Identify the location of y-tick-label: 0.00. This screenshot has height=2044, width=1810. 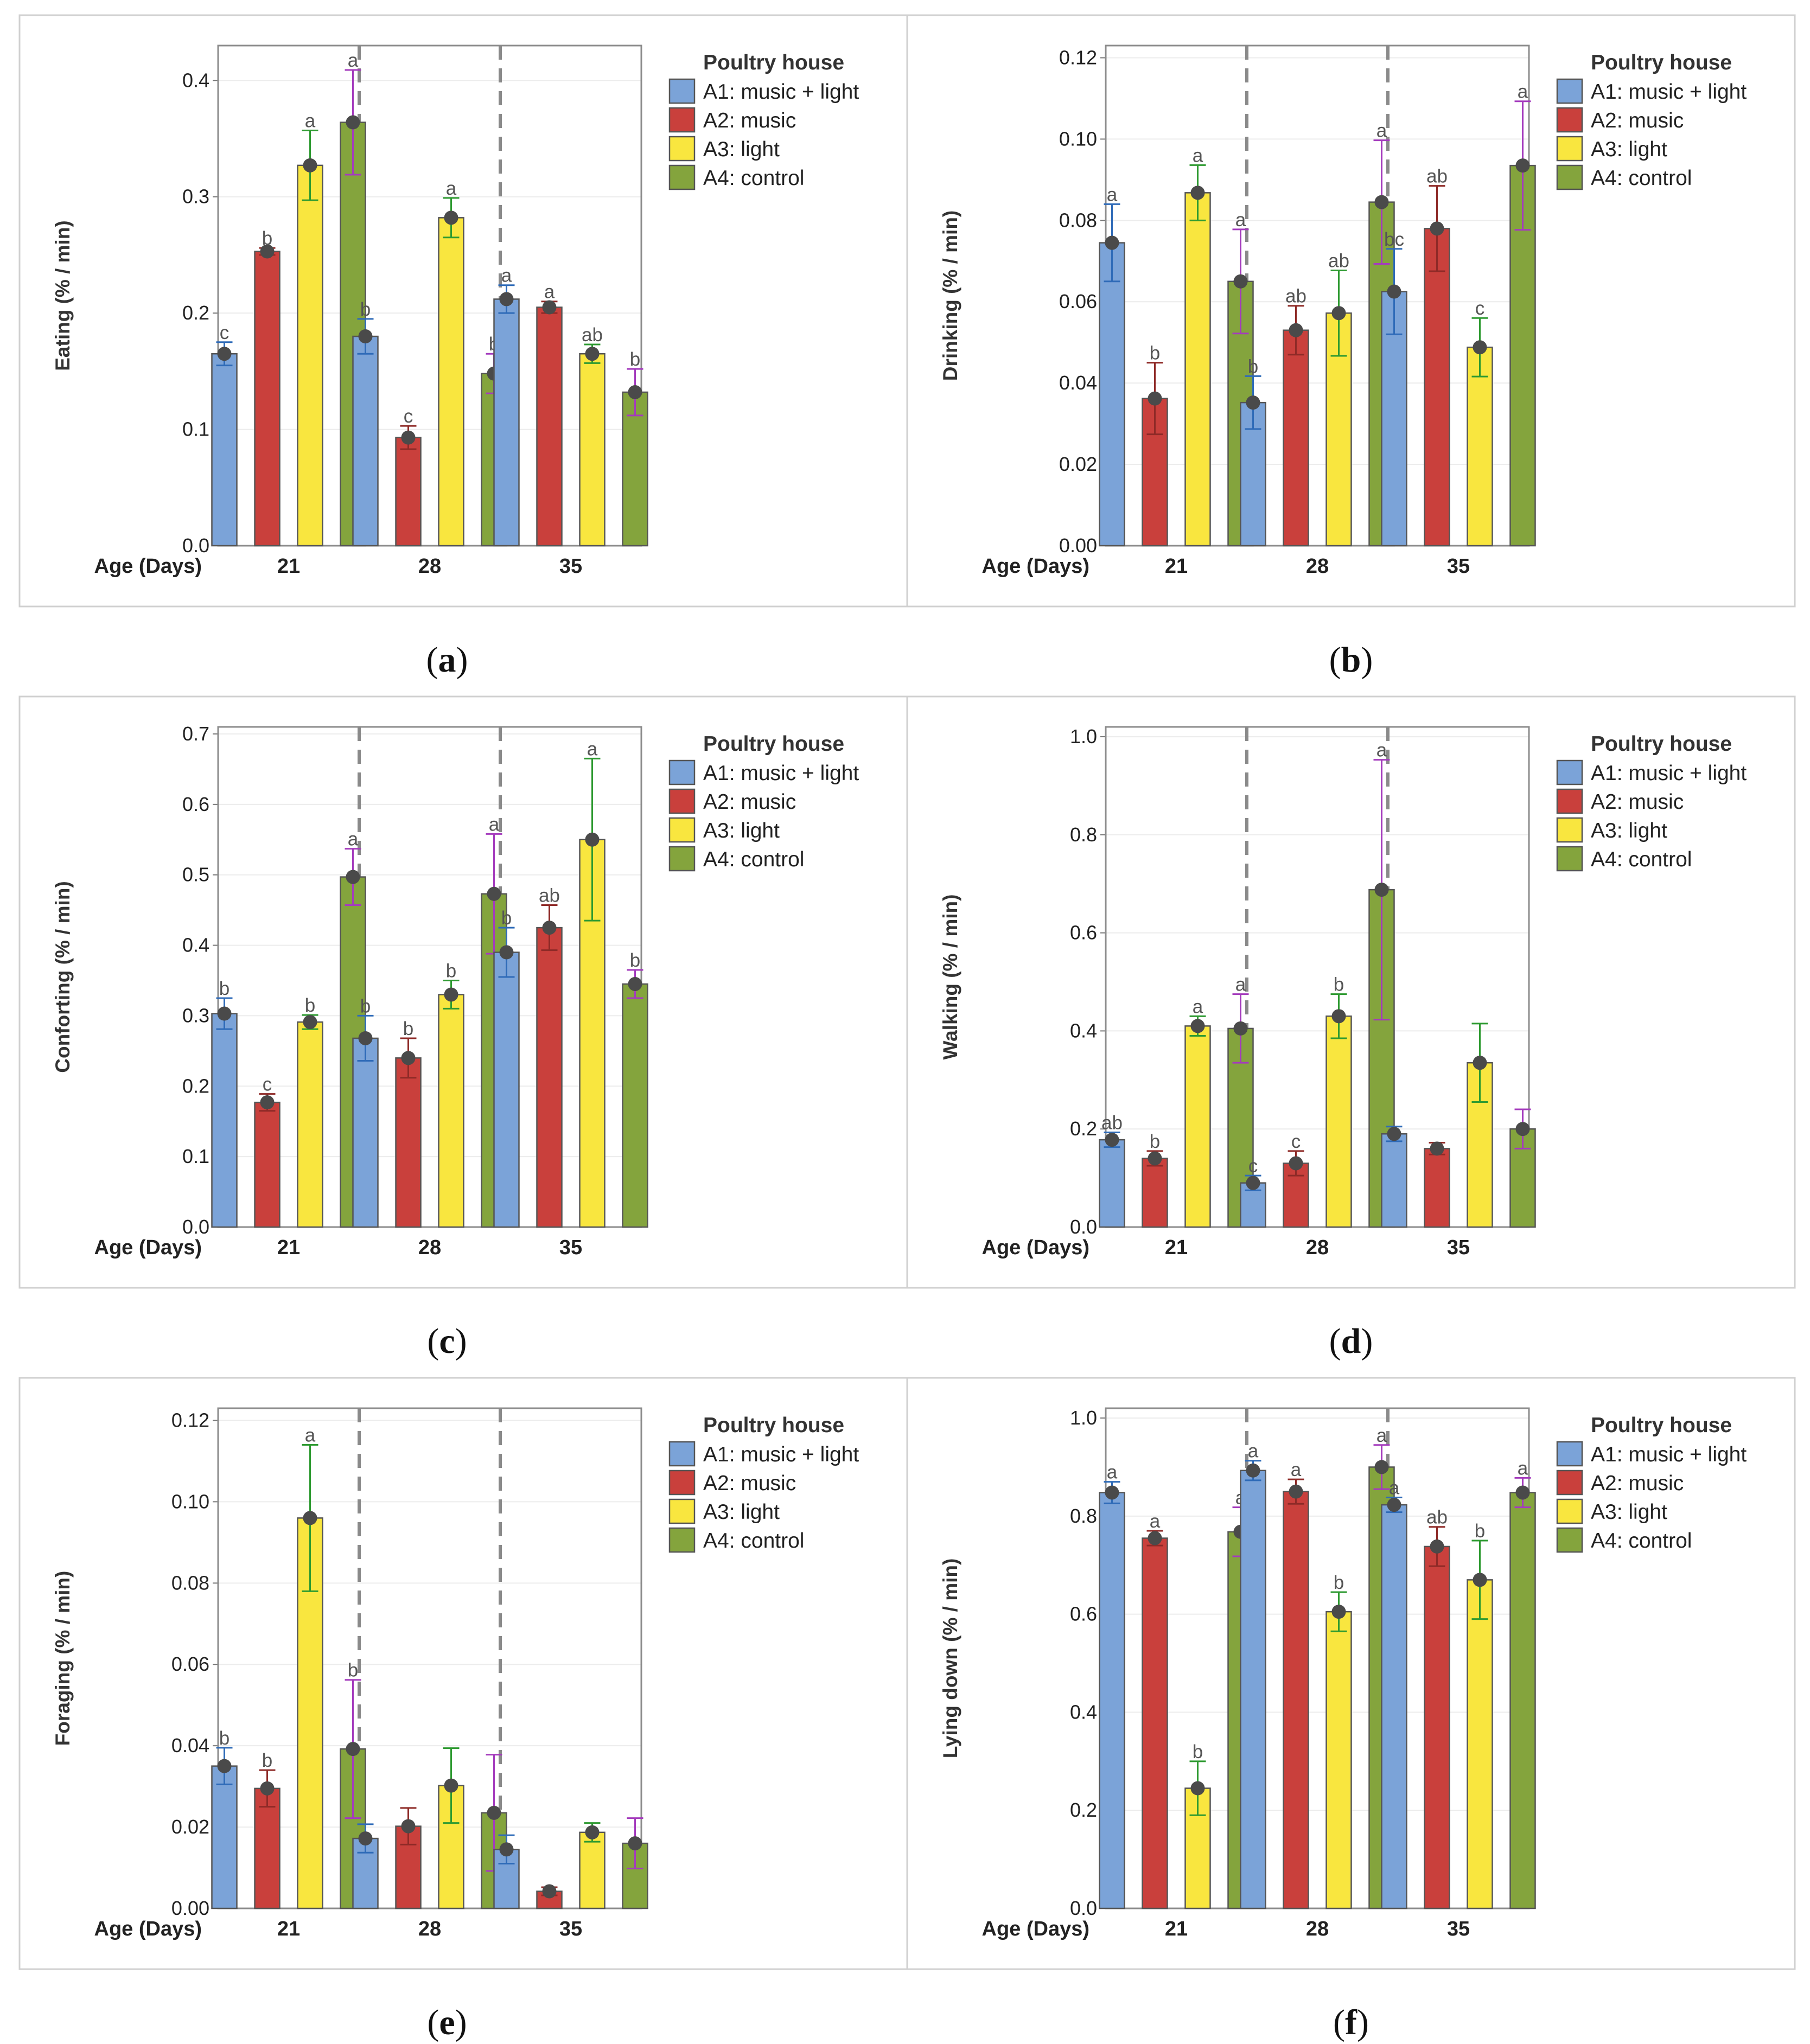
(190, 1908).